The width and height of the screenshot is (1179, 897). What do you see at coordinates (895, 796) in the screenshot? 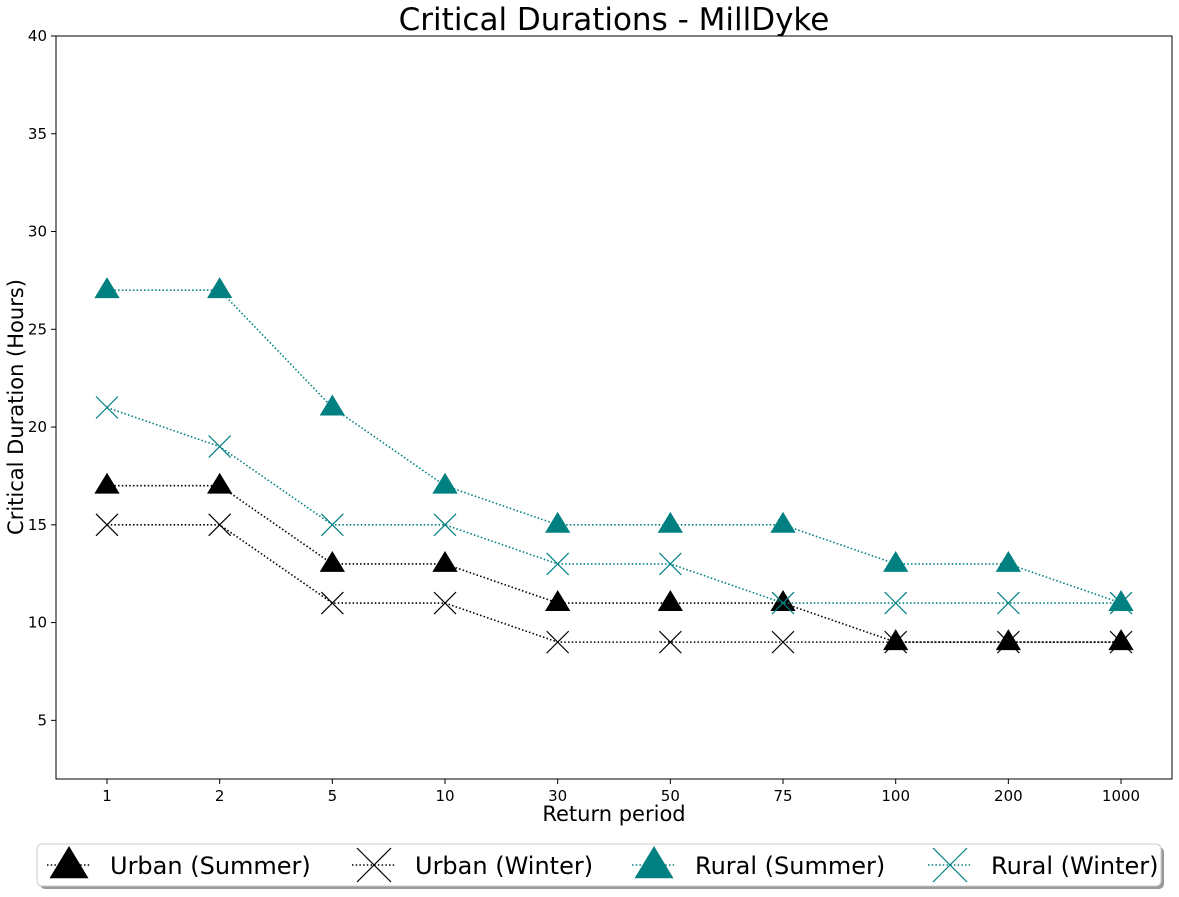
I see `x-tick-label: 100` at bounding box center [895, 796].